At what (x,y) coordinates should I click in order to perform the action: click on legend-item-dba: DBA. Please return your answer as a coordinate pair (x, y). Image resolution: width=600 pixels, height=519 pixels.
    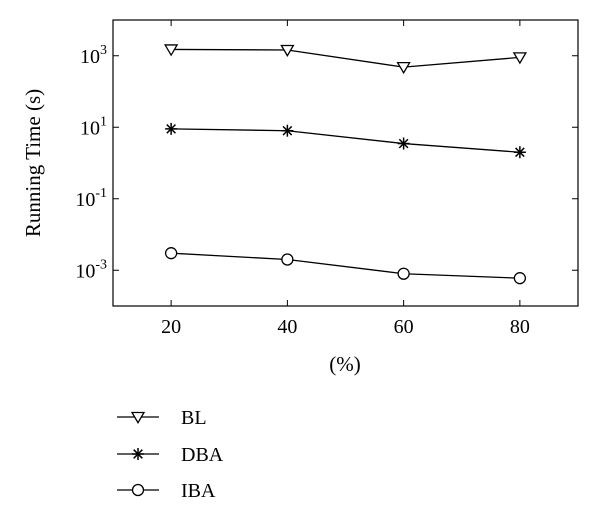
    Looking at the image, I should click on (170, 455).